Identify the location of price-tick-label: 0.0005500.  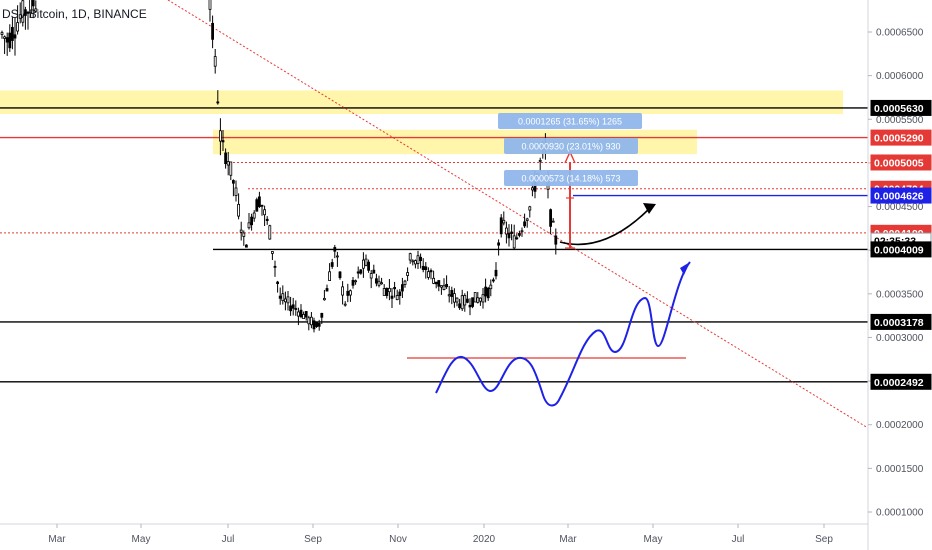
(900, 120).